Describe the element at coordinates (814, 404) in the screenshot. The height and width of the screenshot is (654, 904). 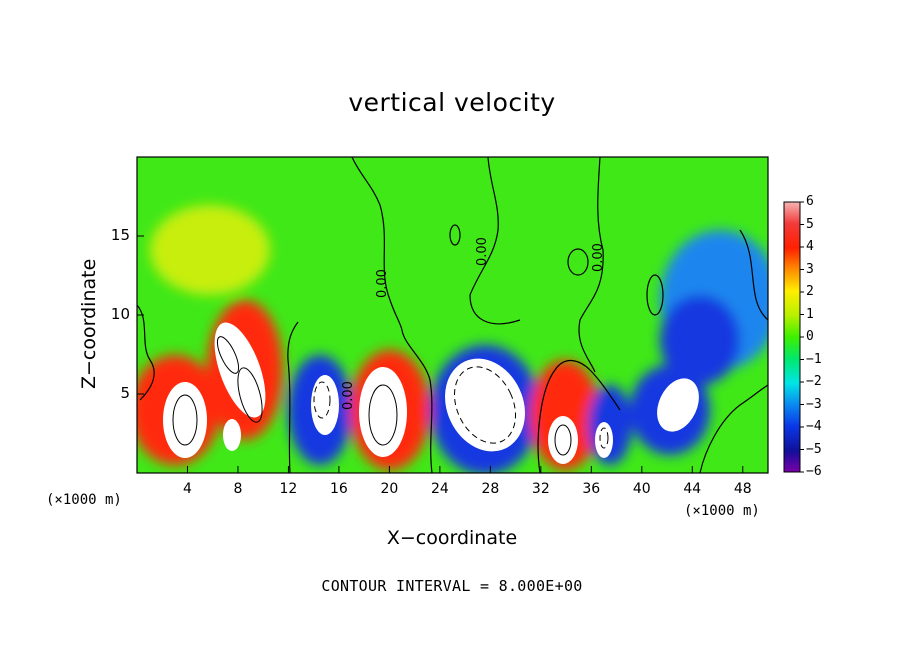
I see `colorbar-tick-label: −3` at that location.